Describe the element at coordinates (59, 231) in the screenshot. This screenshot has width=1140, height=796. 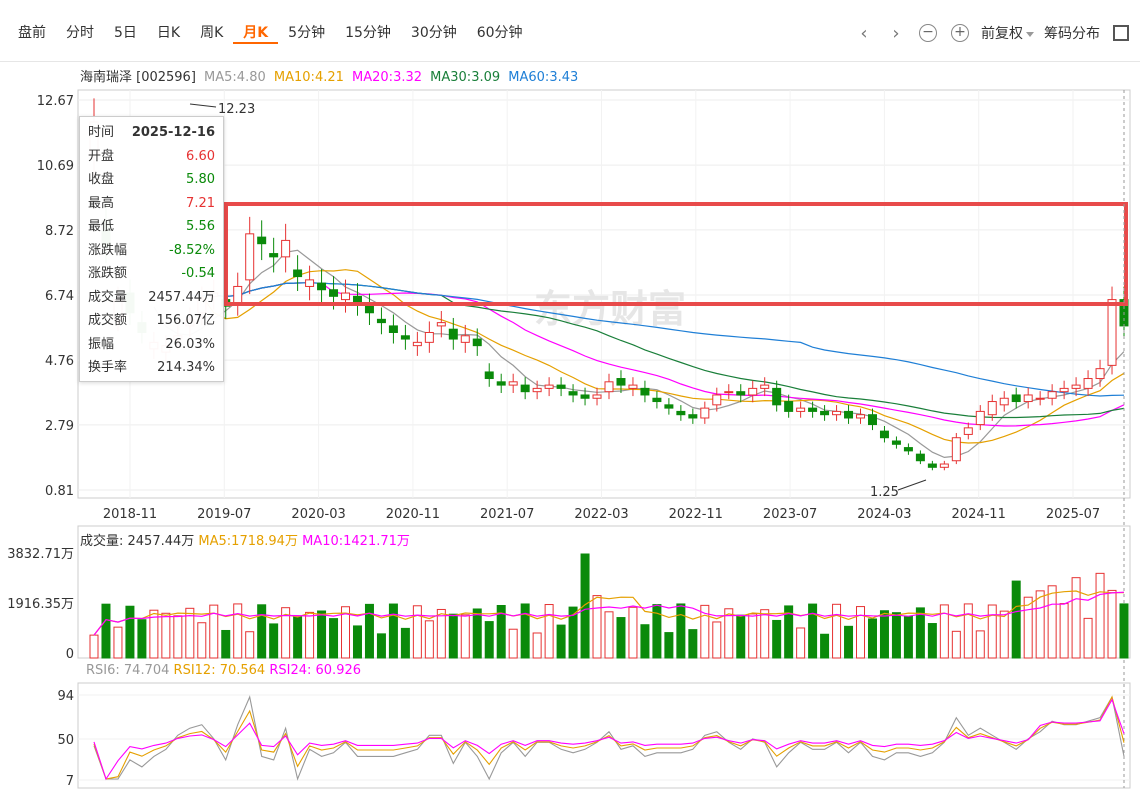
I see `price-tick-label: 8.72` at that location.